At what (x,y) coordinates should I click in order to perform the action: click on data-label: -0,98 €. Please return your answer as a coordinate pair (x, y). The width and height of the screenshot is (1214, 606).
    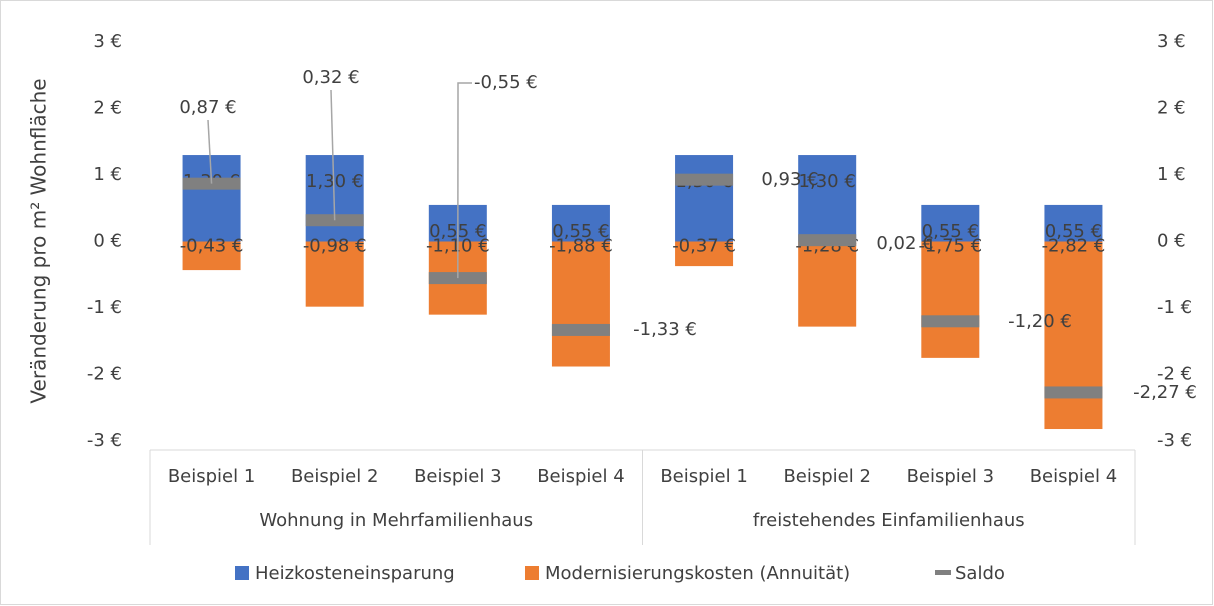
    Looking at the image, I should click on (335, 246).